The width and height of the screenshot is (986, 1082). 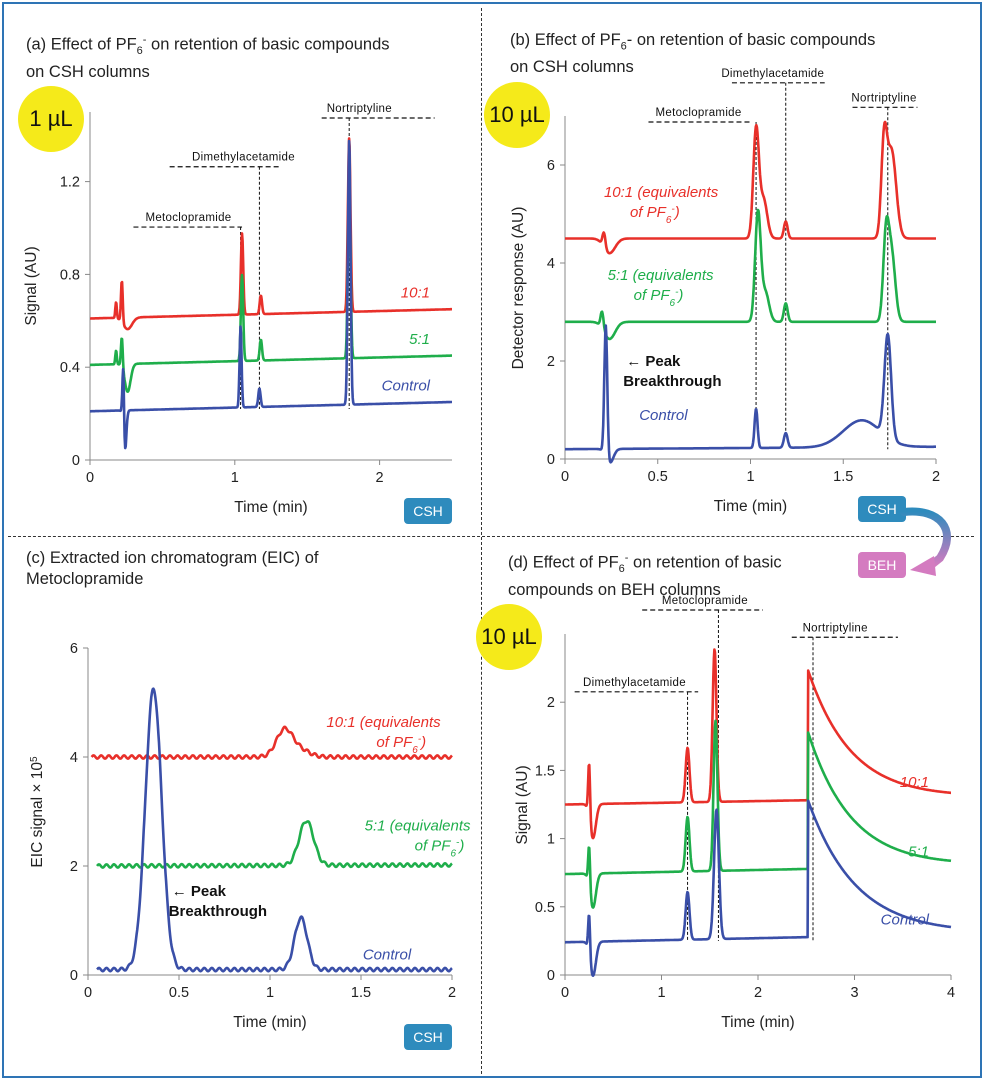 What do you see at coordinates (883, 98) in the screenshot?
I see `compound-label-b: Nortriptyline` at bounding box center [883, 98].